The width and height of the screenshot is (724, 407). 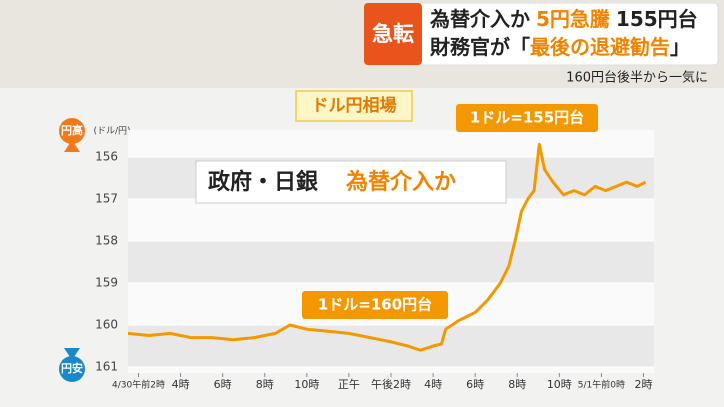 What do you see at coordinates (401, 182) in the screenshot?
I see `annotation: 為替介入か` at bounding box center [401, 182].